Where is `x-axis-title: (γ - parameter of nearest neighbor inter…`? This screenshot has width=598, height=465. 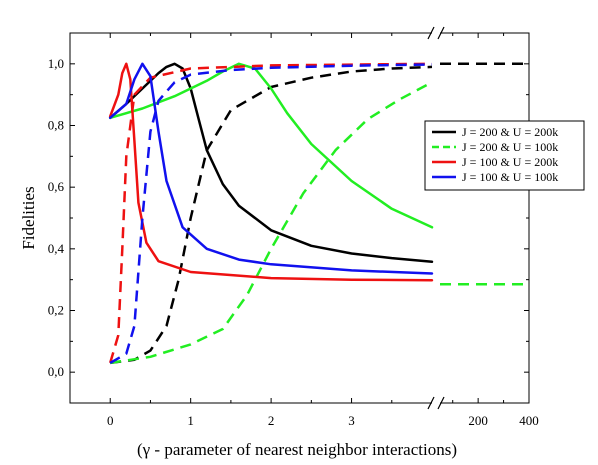 x-axis-title: (γ - parameter of nearest neighbor inter… is located at coordinates (297, 449).